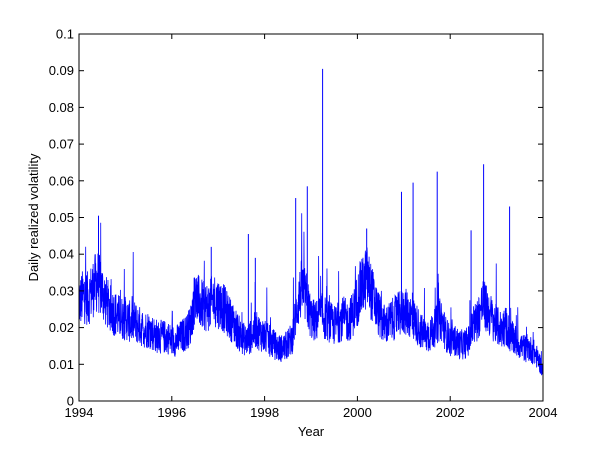 The image size is (599, 451). Describe the element at coordinates (61, 217) in the screenshot. I see `y-tick-label: 0.05` at that location.